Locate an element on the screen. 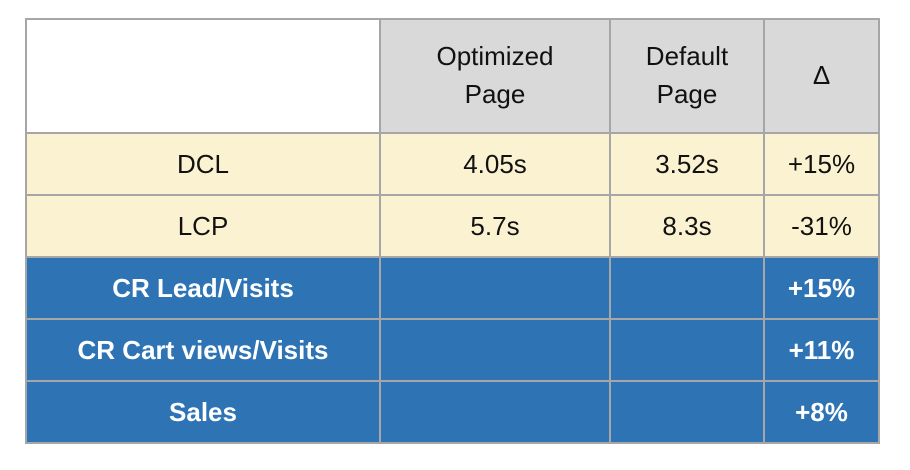 The height and width of the screenshot is (470, 910). lcp-optimized-value-cell: 5.7s is located at coordinates (495, 226).